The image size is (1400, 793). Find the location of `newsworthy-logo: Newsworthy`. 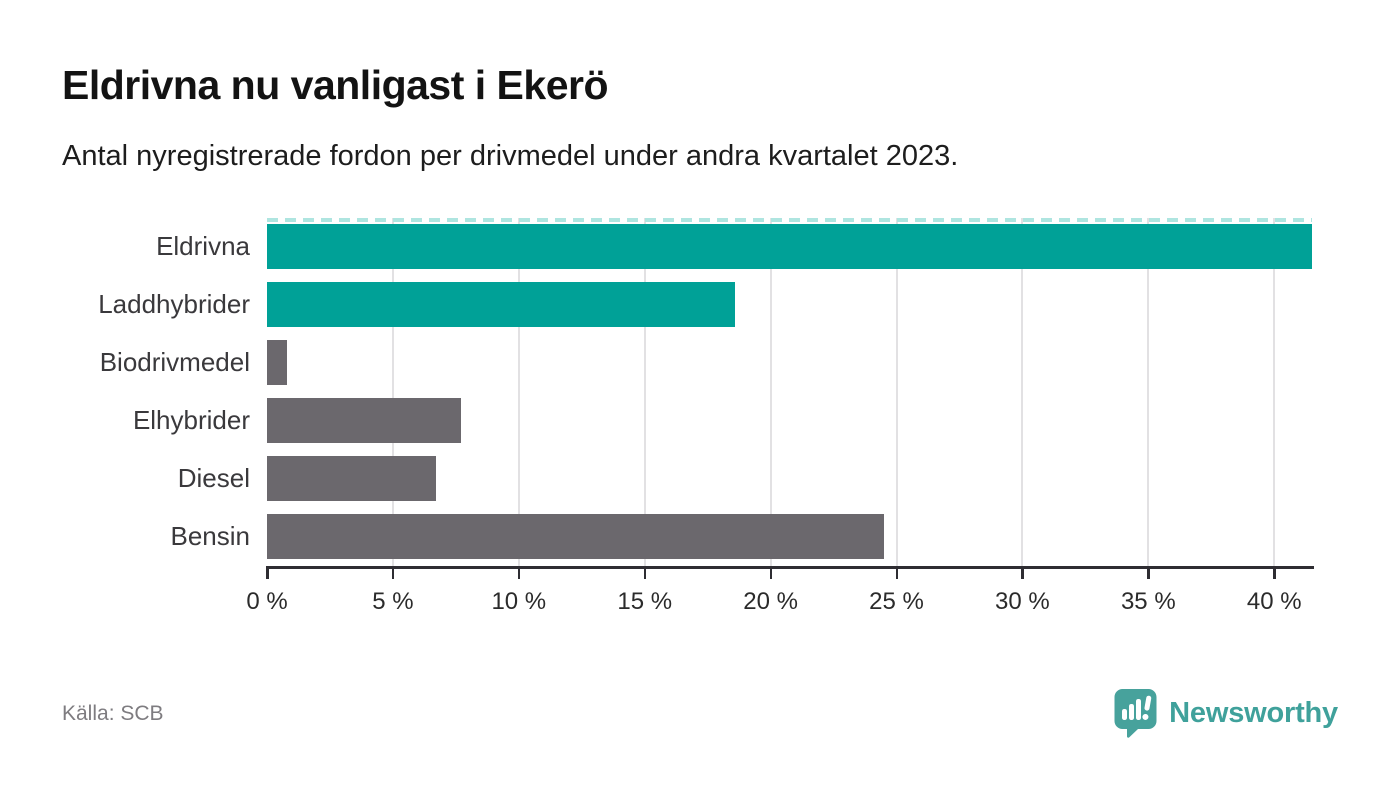

newsworthy-logo: Newsworthy is located at coordinates (1225, 713).